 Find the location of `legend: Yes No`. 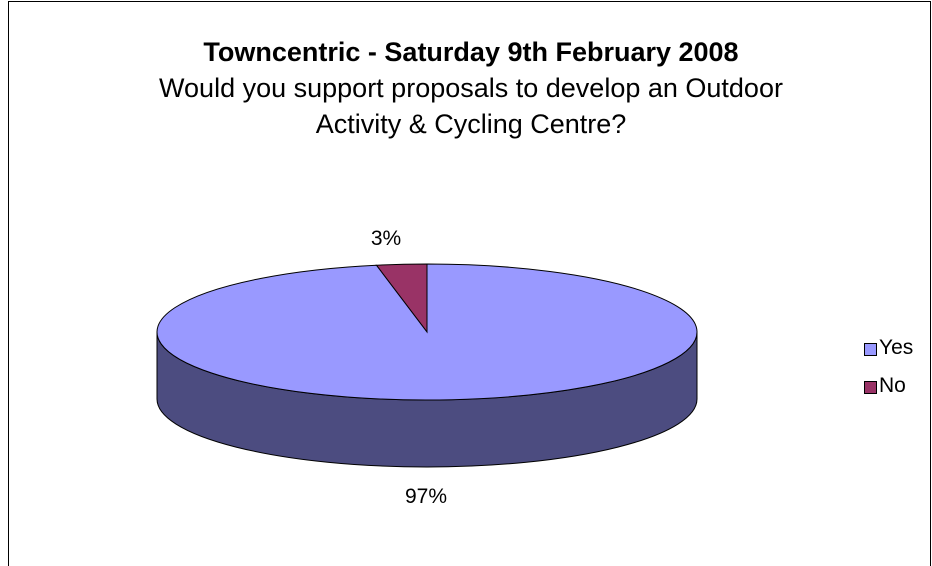

legend: Yes No is located at coordinates (893, 371).